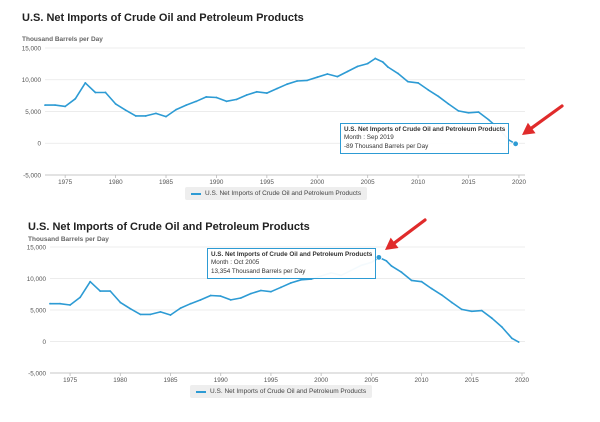 Image resolution: width=600 pixels, height=422 pixels. Describe the element at coordinates (32, 80) in the screenshot. I see `y-tick-label: 10,000` at that location.